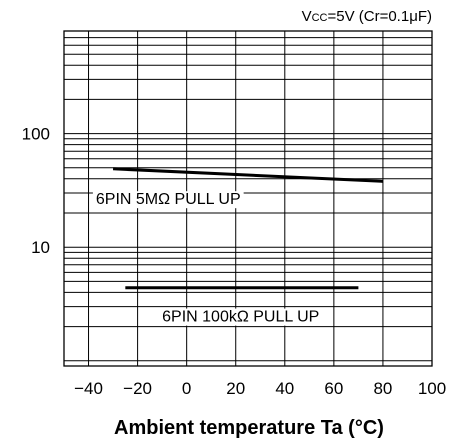  I want to click on y-tick-label: 10, so click(40, 247).